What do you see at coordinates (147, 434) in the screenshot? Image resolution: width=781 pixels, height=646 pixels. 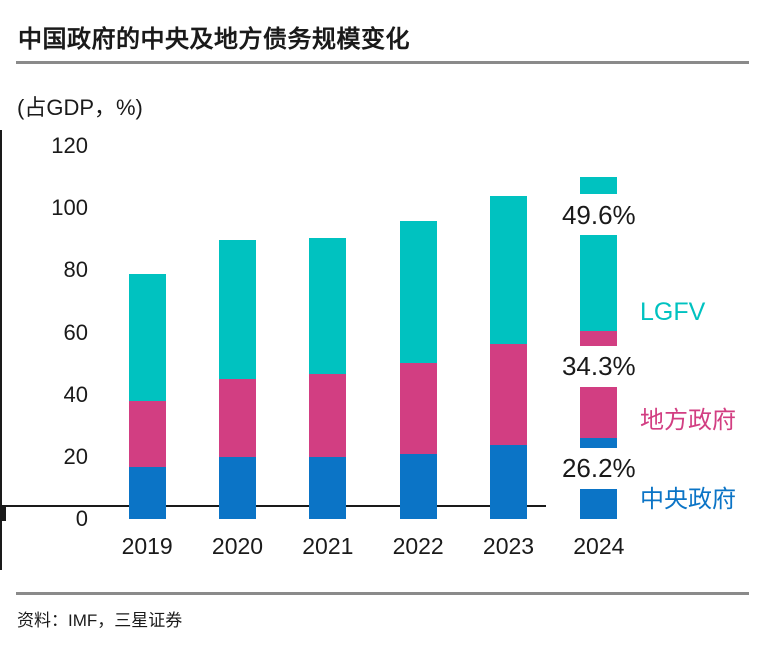 I see `bar-segment-2019-local` at bounding box center [147, 434].